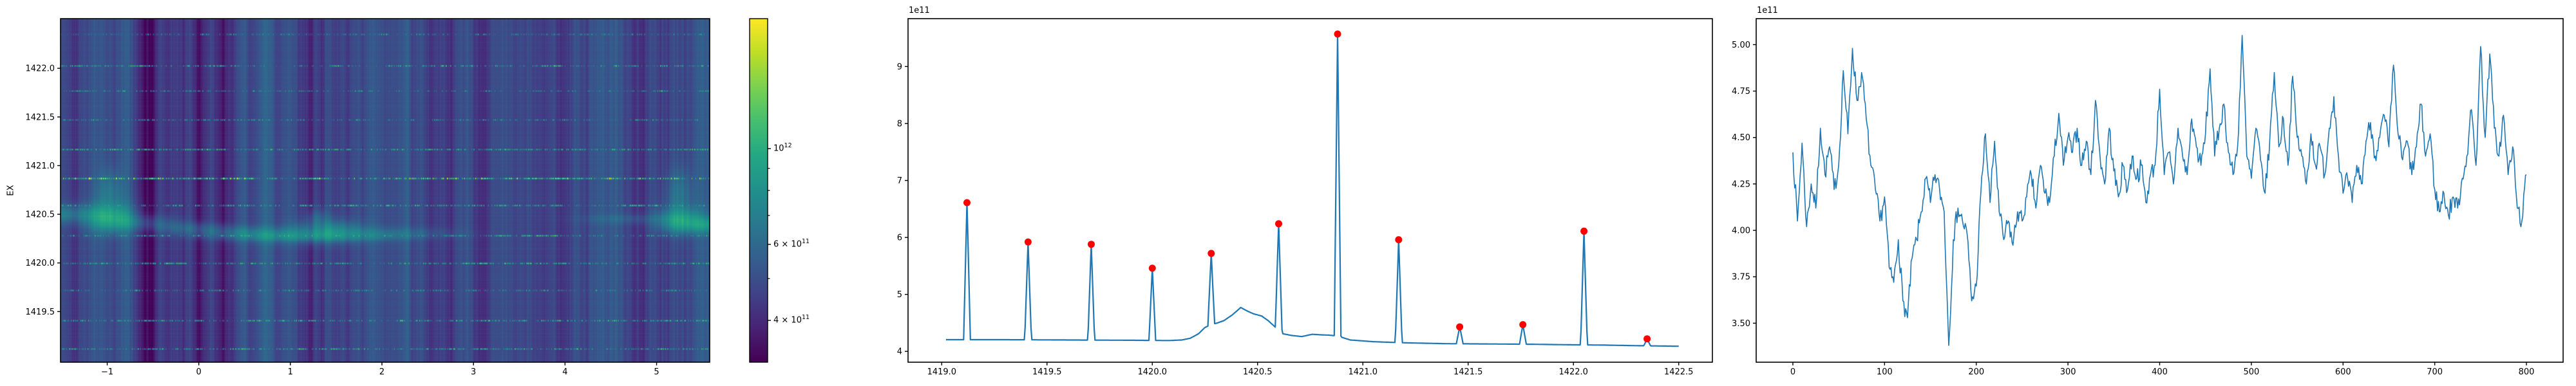 Image resolution: width=2576 pixels, height=386 pixels. I want to click on timeseries-y-tick-label: 4.50, so click(1741, 138).